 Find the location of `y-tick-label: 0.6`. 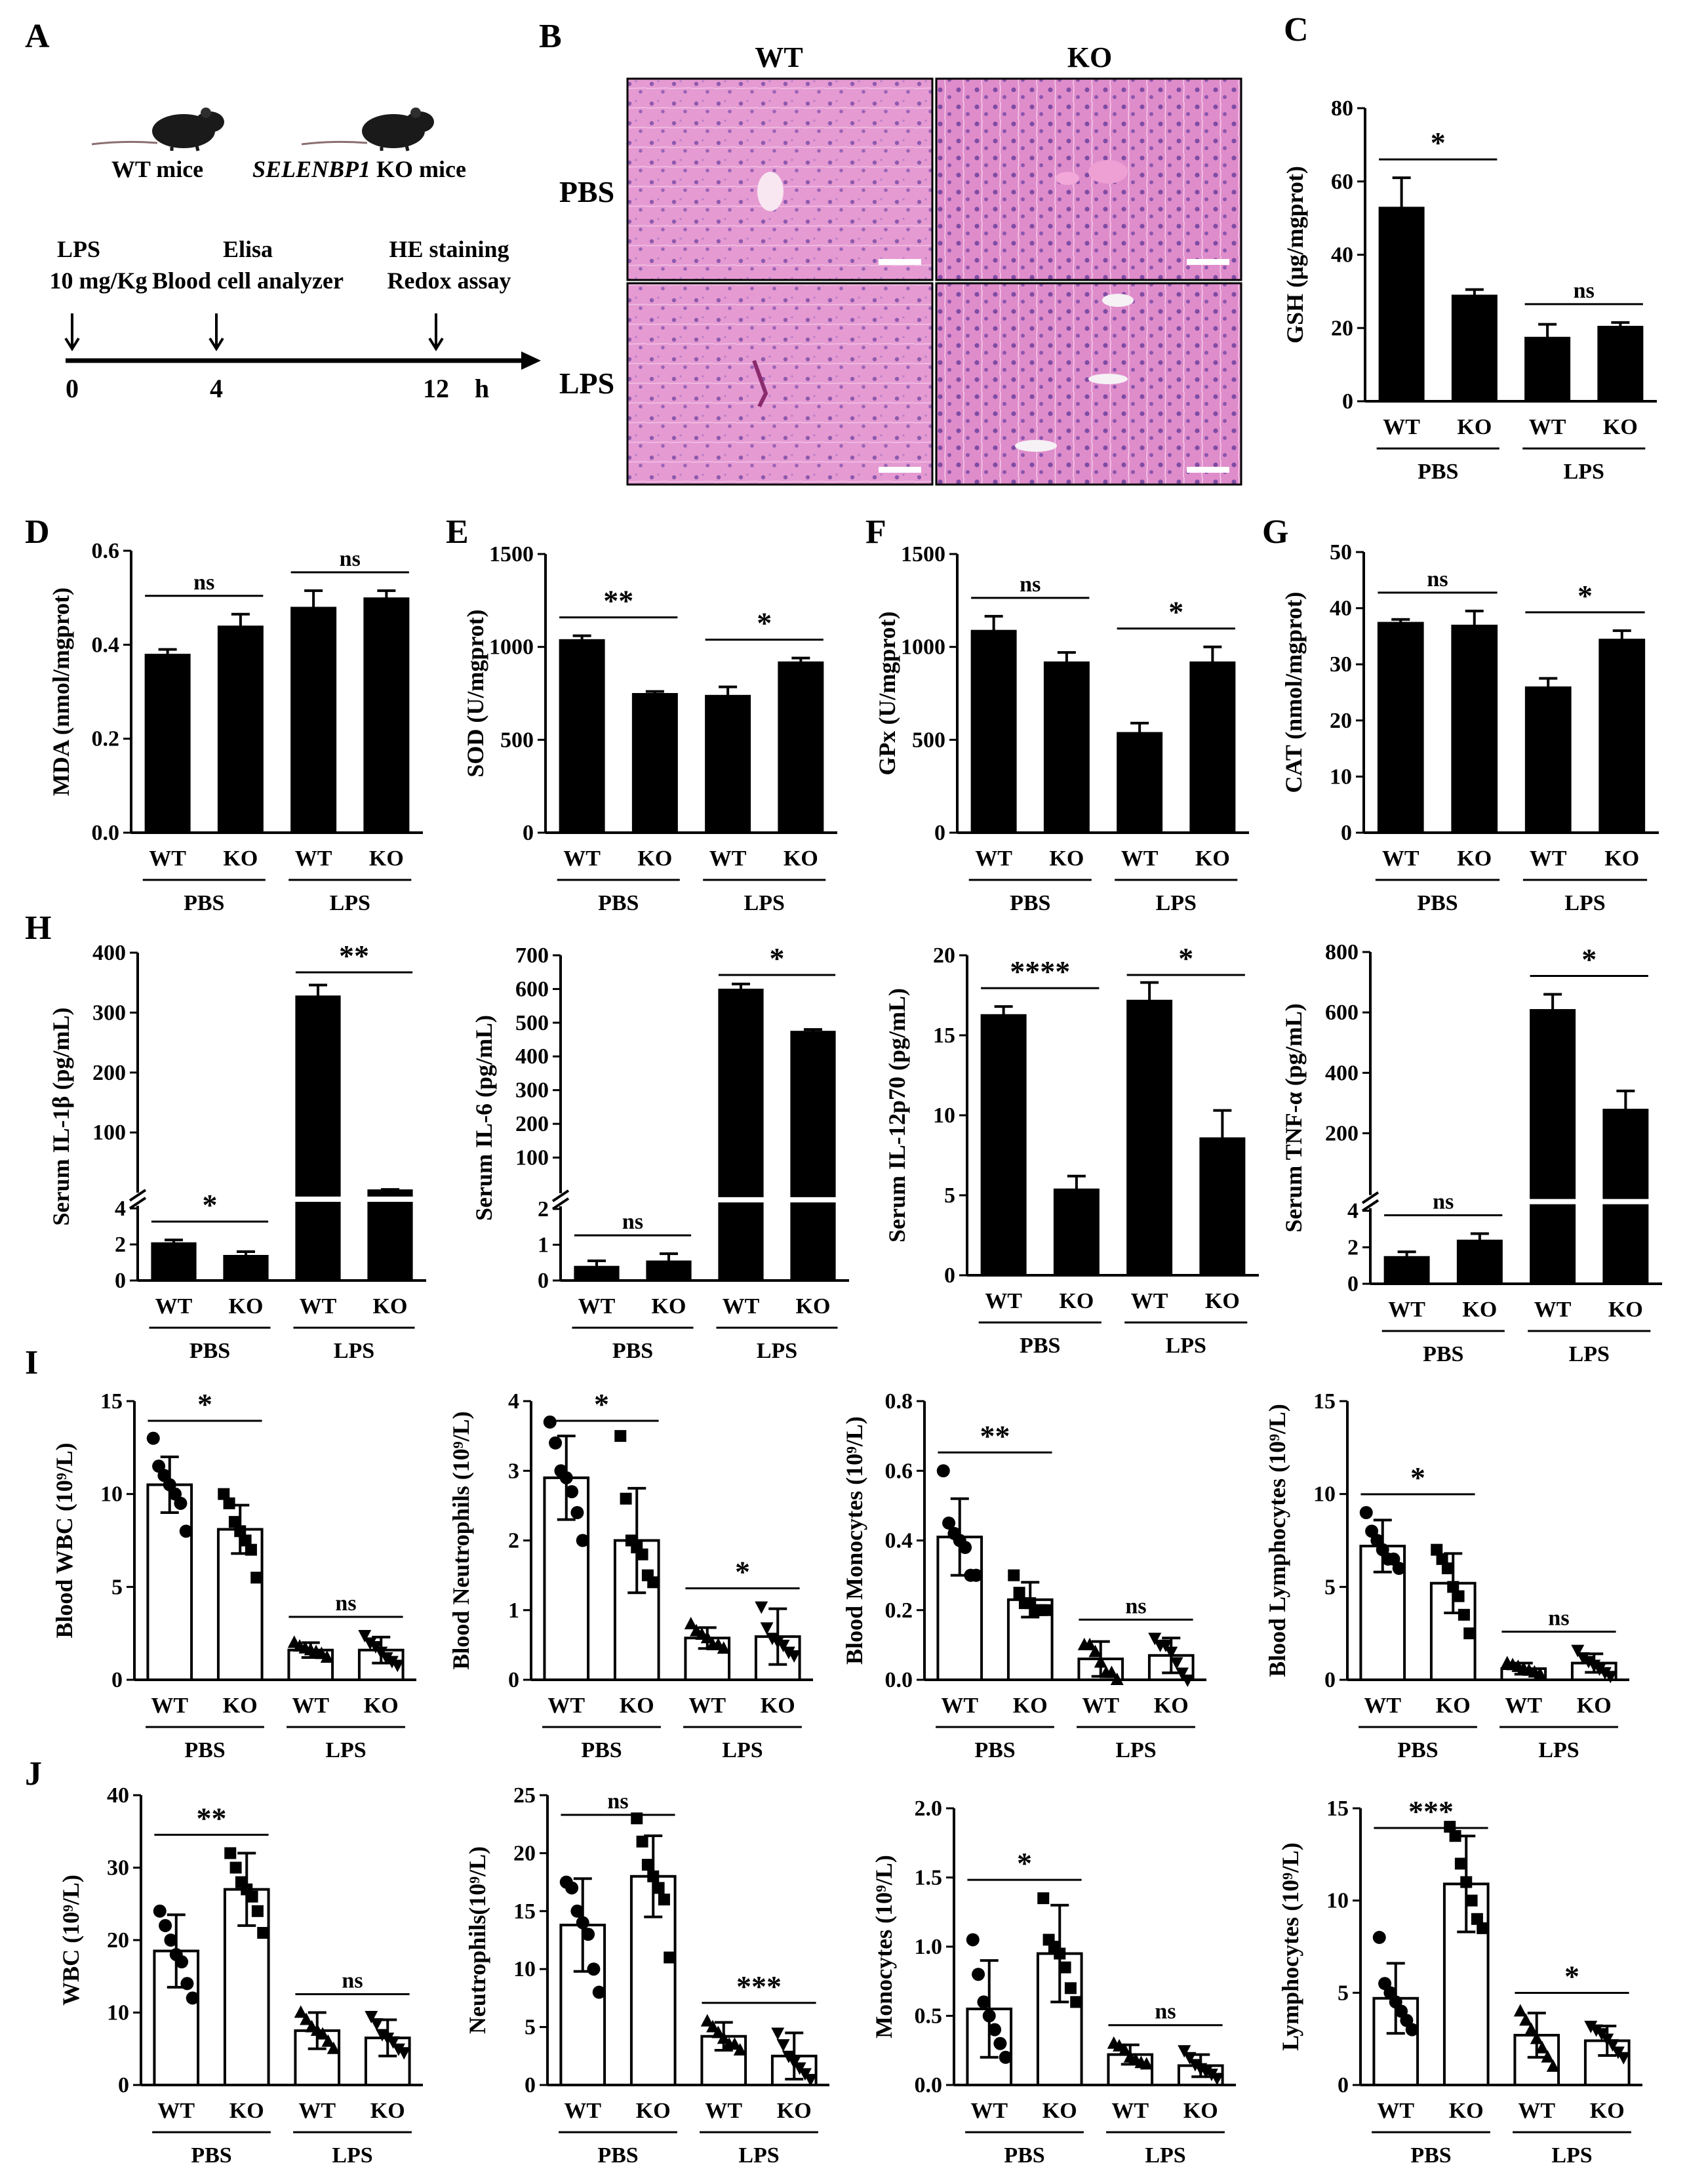

y-tick-label: 0.6 is located at coordinates (106, 551).